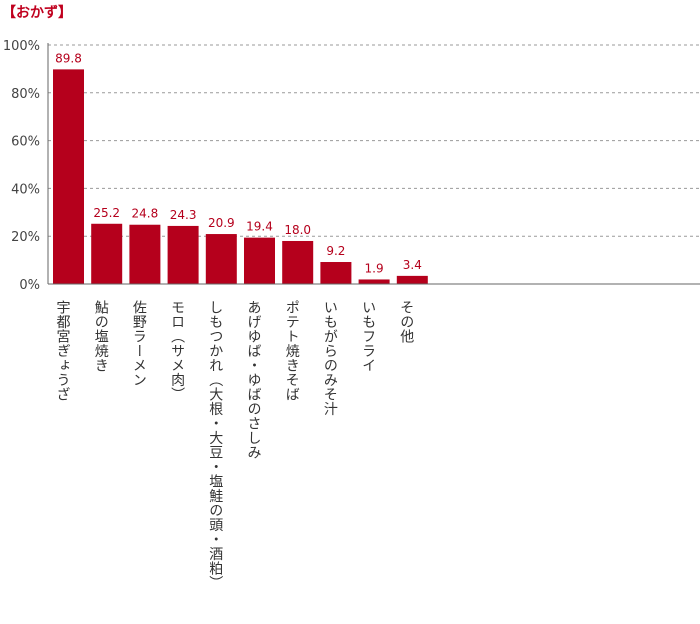  I want to click on data-label: 24.8, so click(145, 214).